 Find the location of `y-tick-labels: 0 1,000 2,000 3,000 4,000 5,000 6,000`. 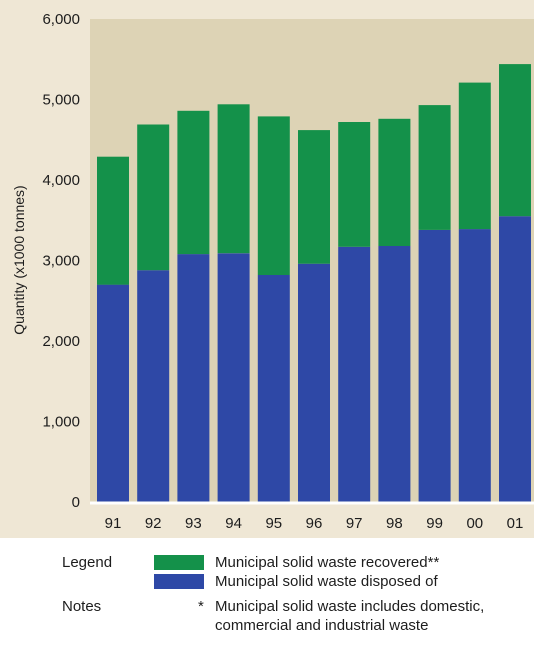

y-tick-labels: 0 1,000 2,000 3,000 4,000 5,000 6,000 is located at coordinates (61, 261).